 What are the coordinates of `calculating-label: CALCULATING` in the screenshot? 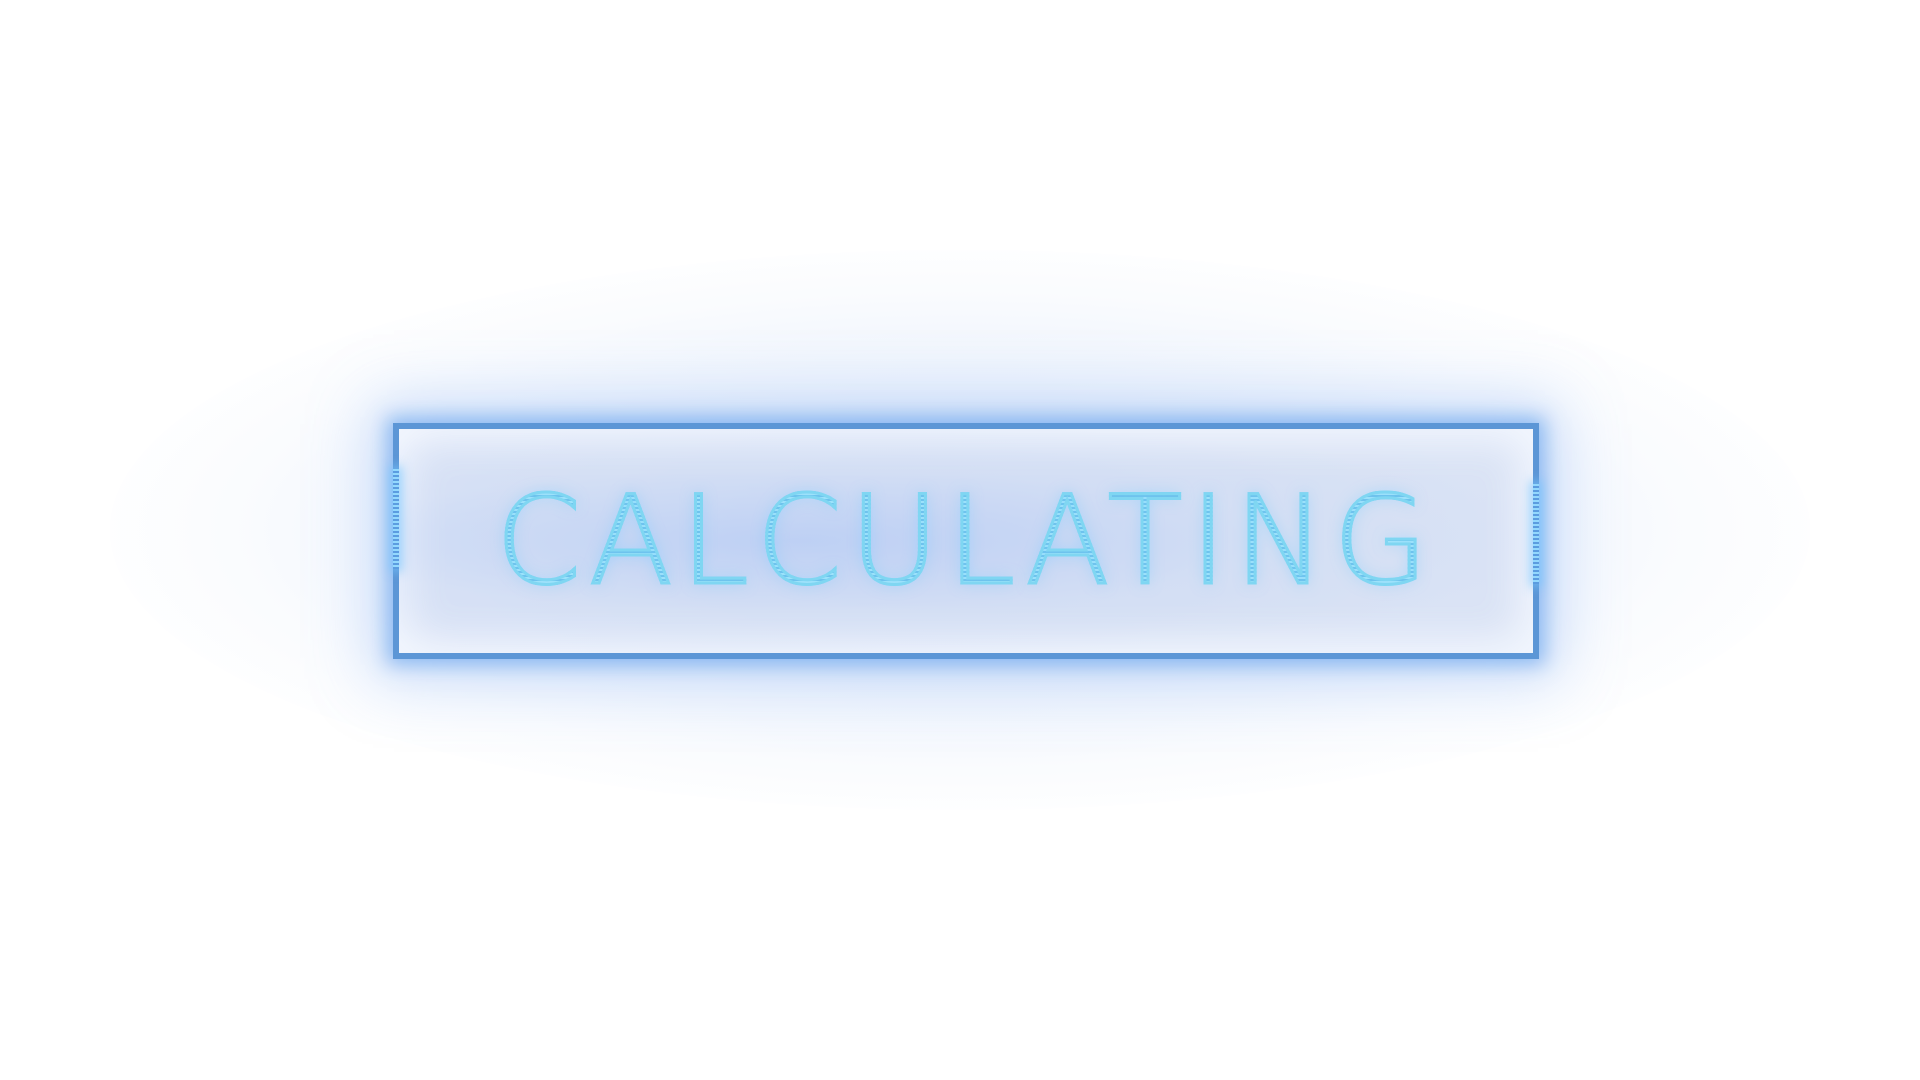 It's located at (966, 541).